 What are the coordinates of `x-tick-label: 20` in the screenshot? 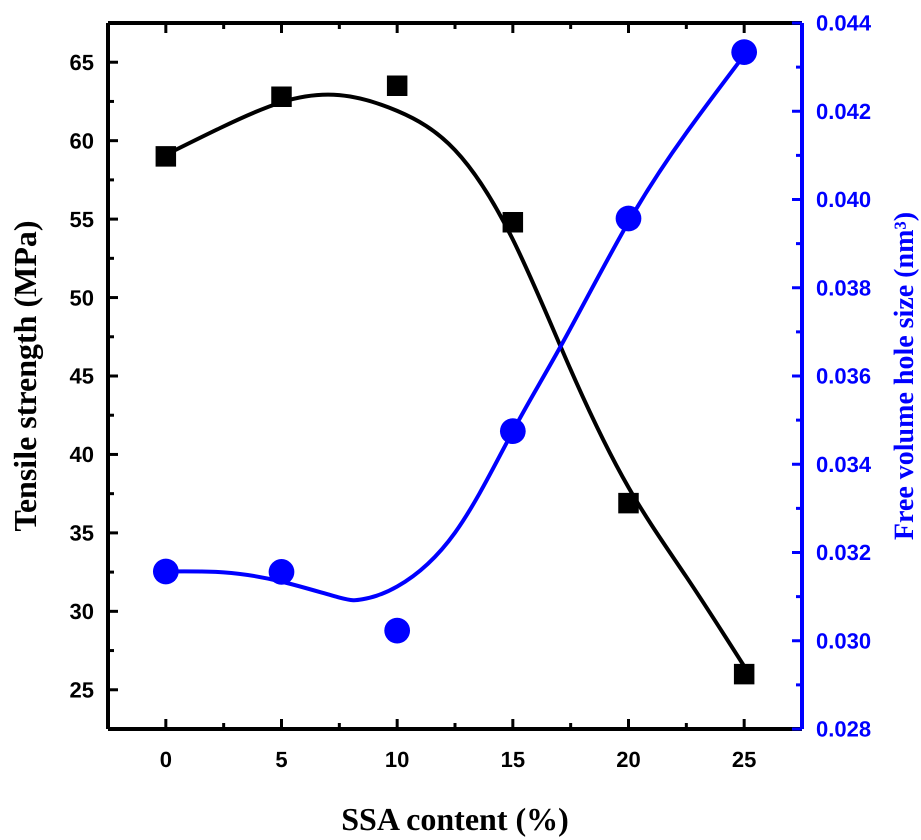 It's located at (628, 759).